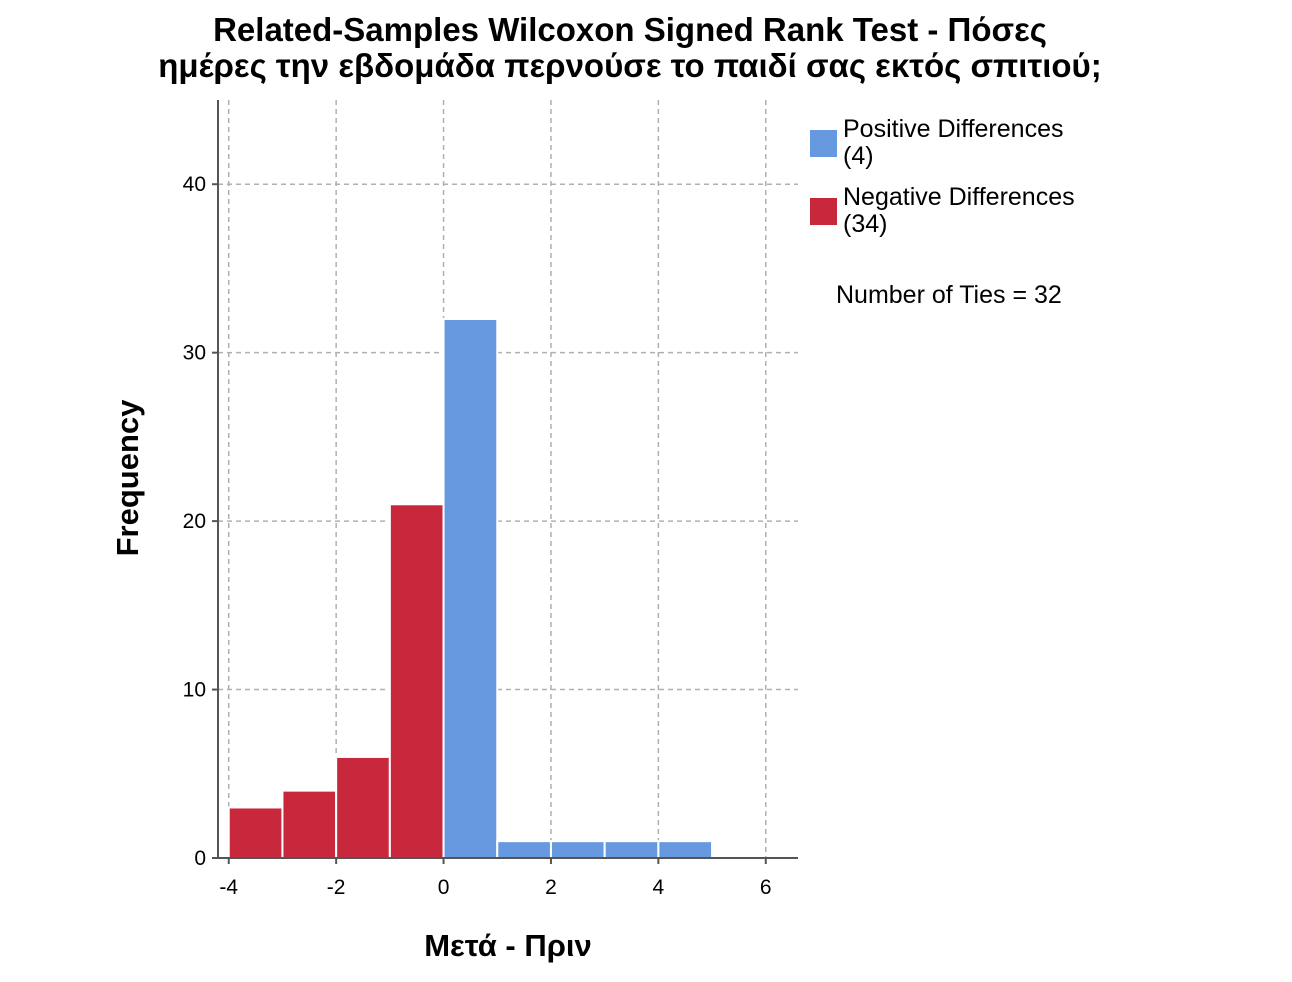 Image resolution: width=1292 pixels, height=982 pixels. Describe the element at coordinates (551, 887) in the screenshot. I see `x-tick-label: 2` at that location.